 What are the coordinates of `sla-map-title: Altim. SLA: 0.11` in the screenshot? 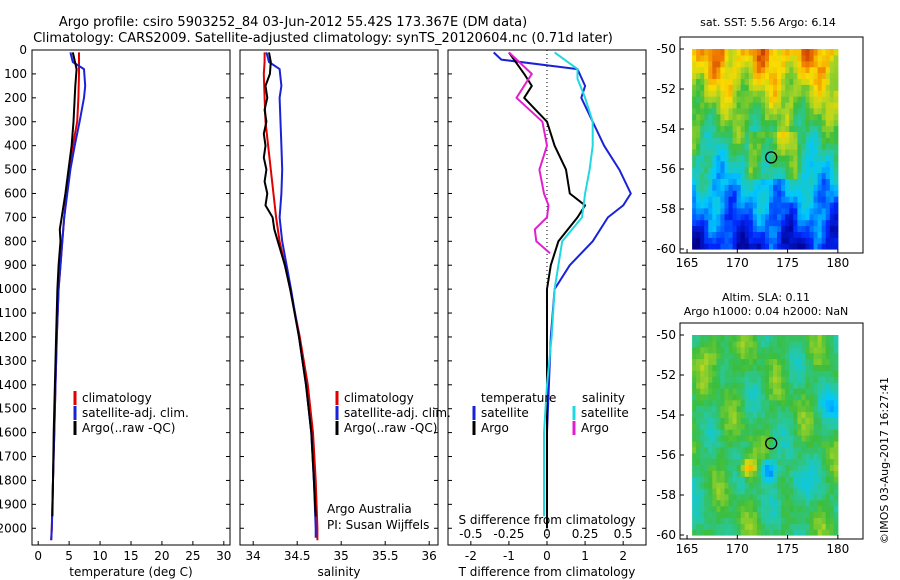 It's located at (766, 297).